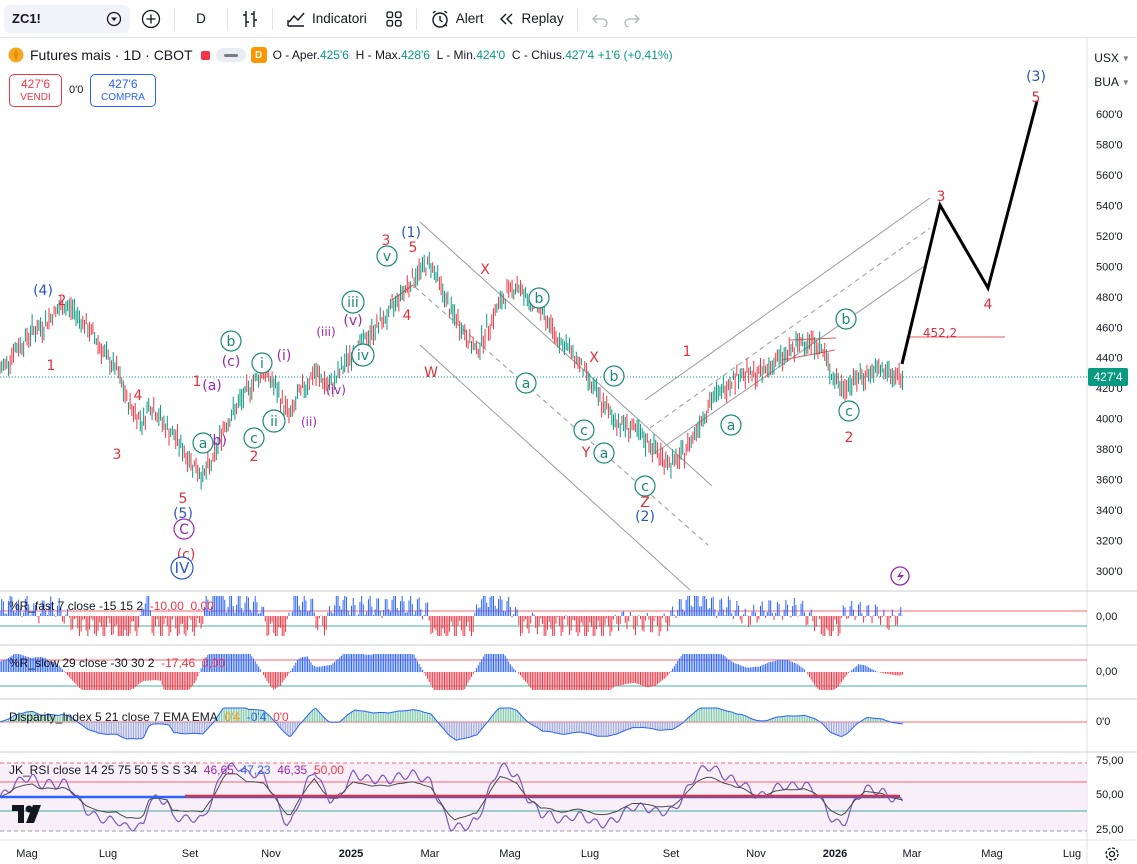  Describe the element at coordinates (352, 321) in the screenshot. I see `wave-label: (v)` at that location.